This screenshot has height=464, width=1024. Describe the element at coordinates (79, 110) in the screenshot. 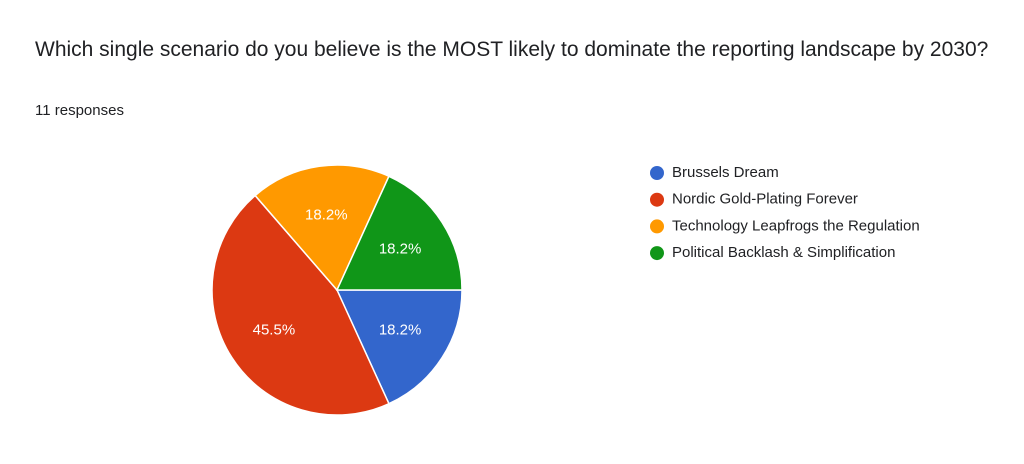

I see `response-count: 11 responses` at that location.